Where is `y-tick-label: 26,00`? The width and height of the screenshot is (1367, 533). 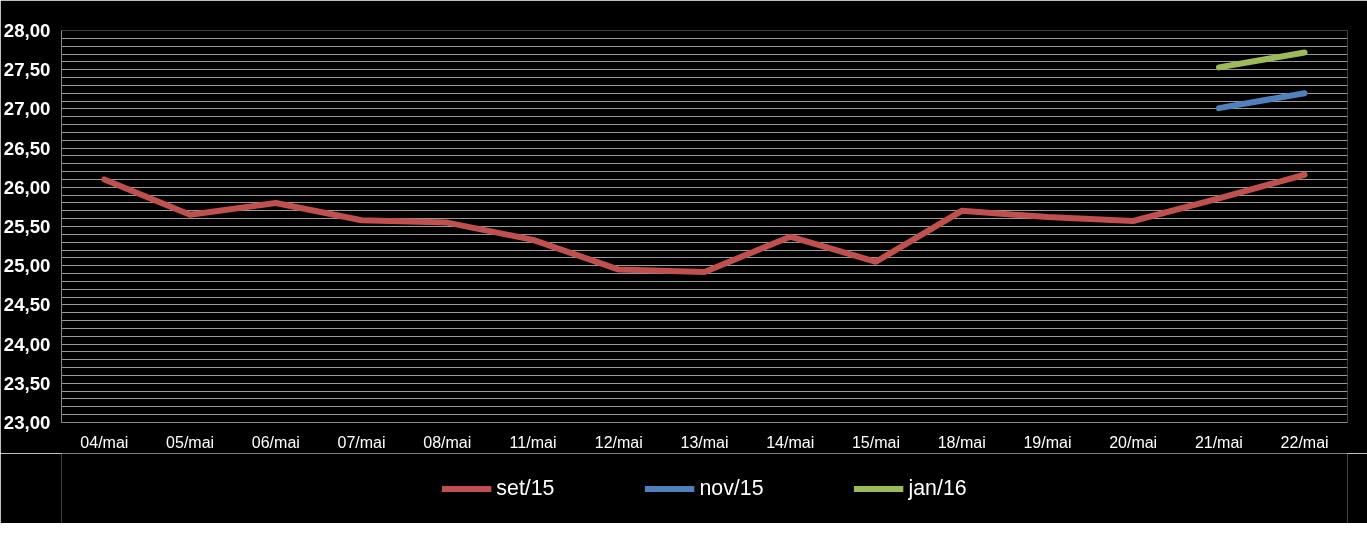
y-tick-label: 26,00 is located at coordinates (27, 187).